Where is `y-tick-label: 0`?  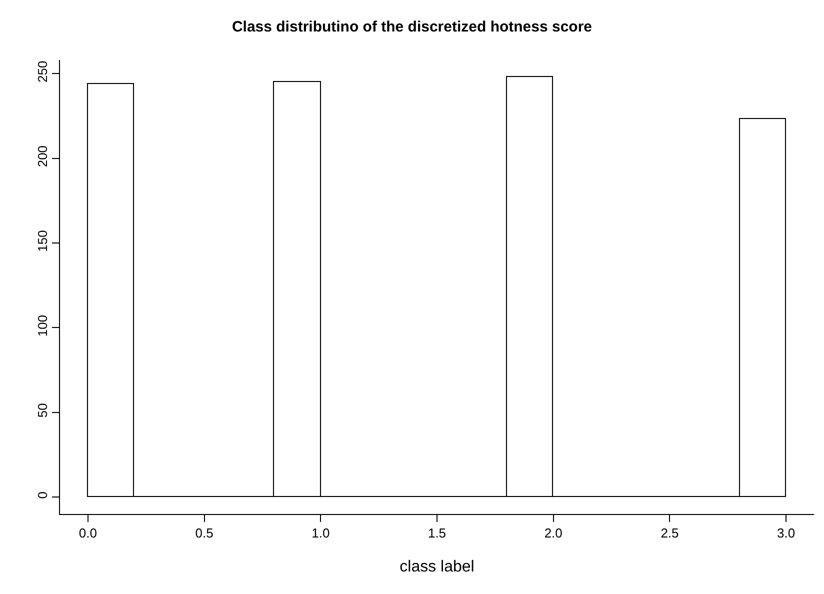 y-tick-label: 0 is located at coordinates (42, 495).